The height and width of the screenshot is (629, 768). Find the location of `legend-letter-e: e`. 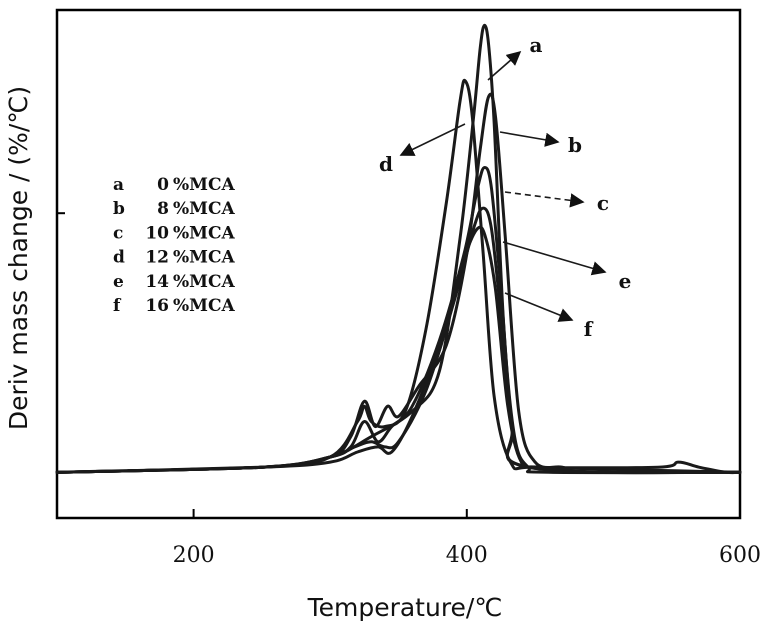

legend-letter-e: e is located at coordinates (118, 282).